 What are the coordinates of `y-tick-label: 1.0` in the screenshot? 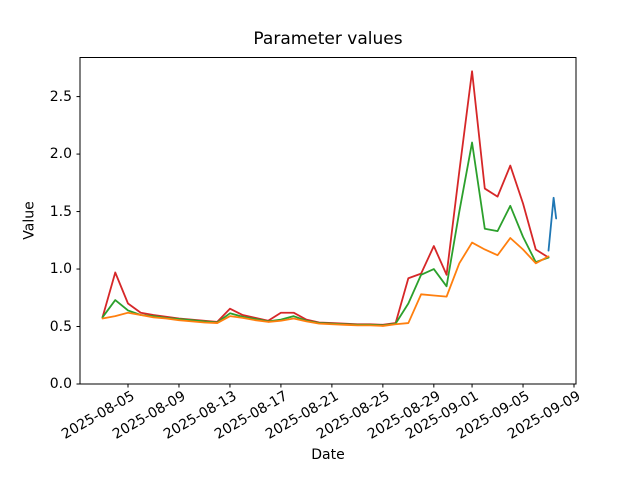 It's located at (60, 269).